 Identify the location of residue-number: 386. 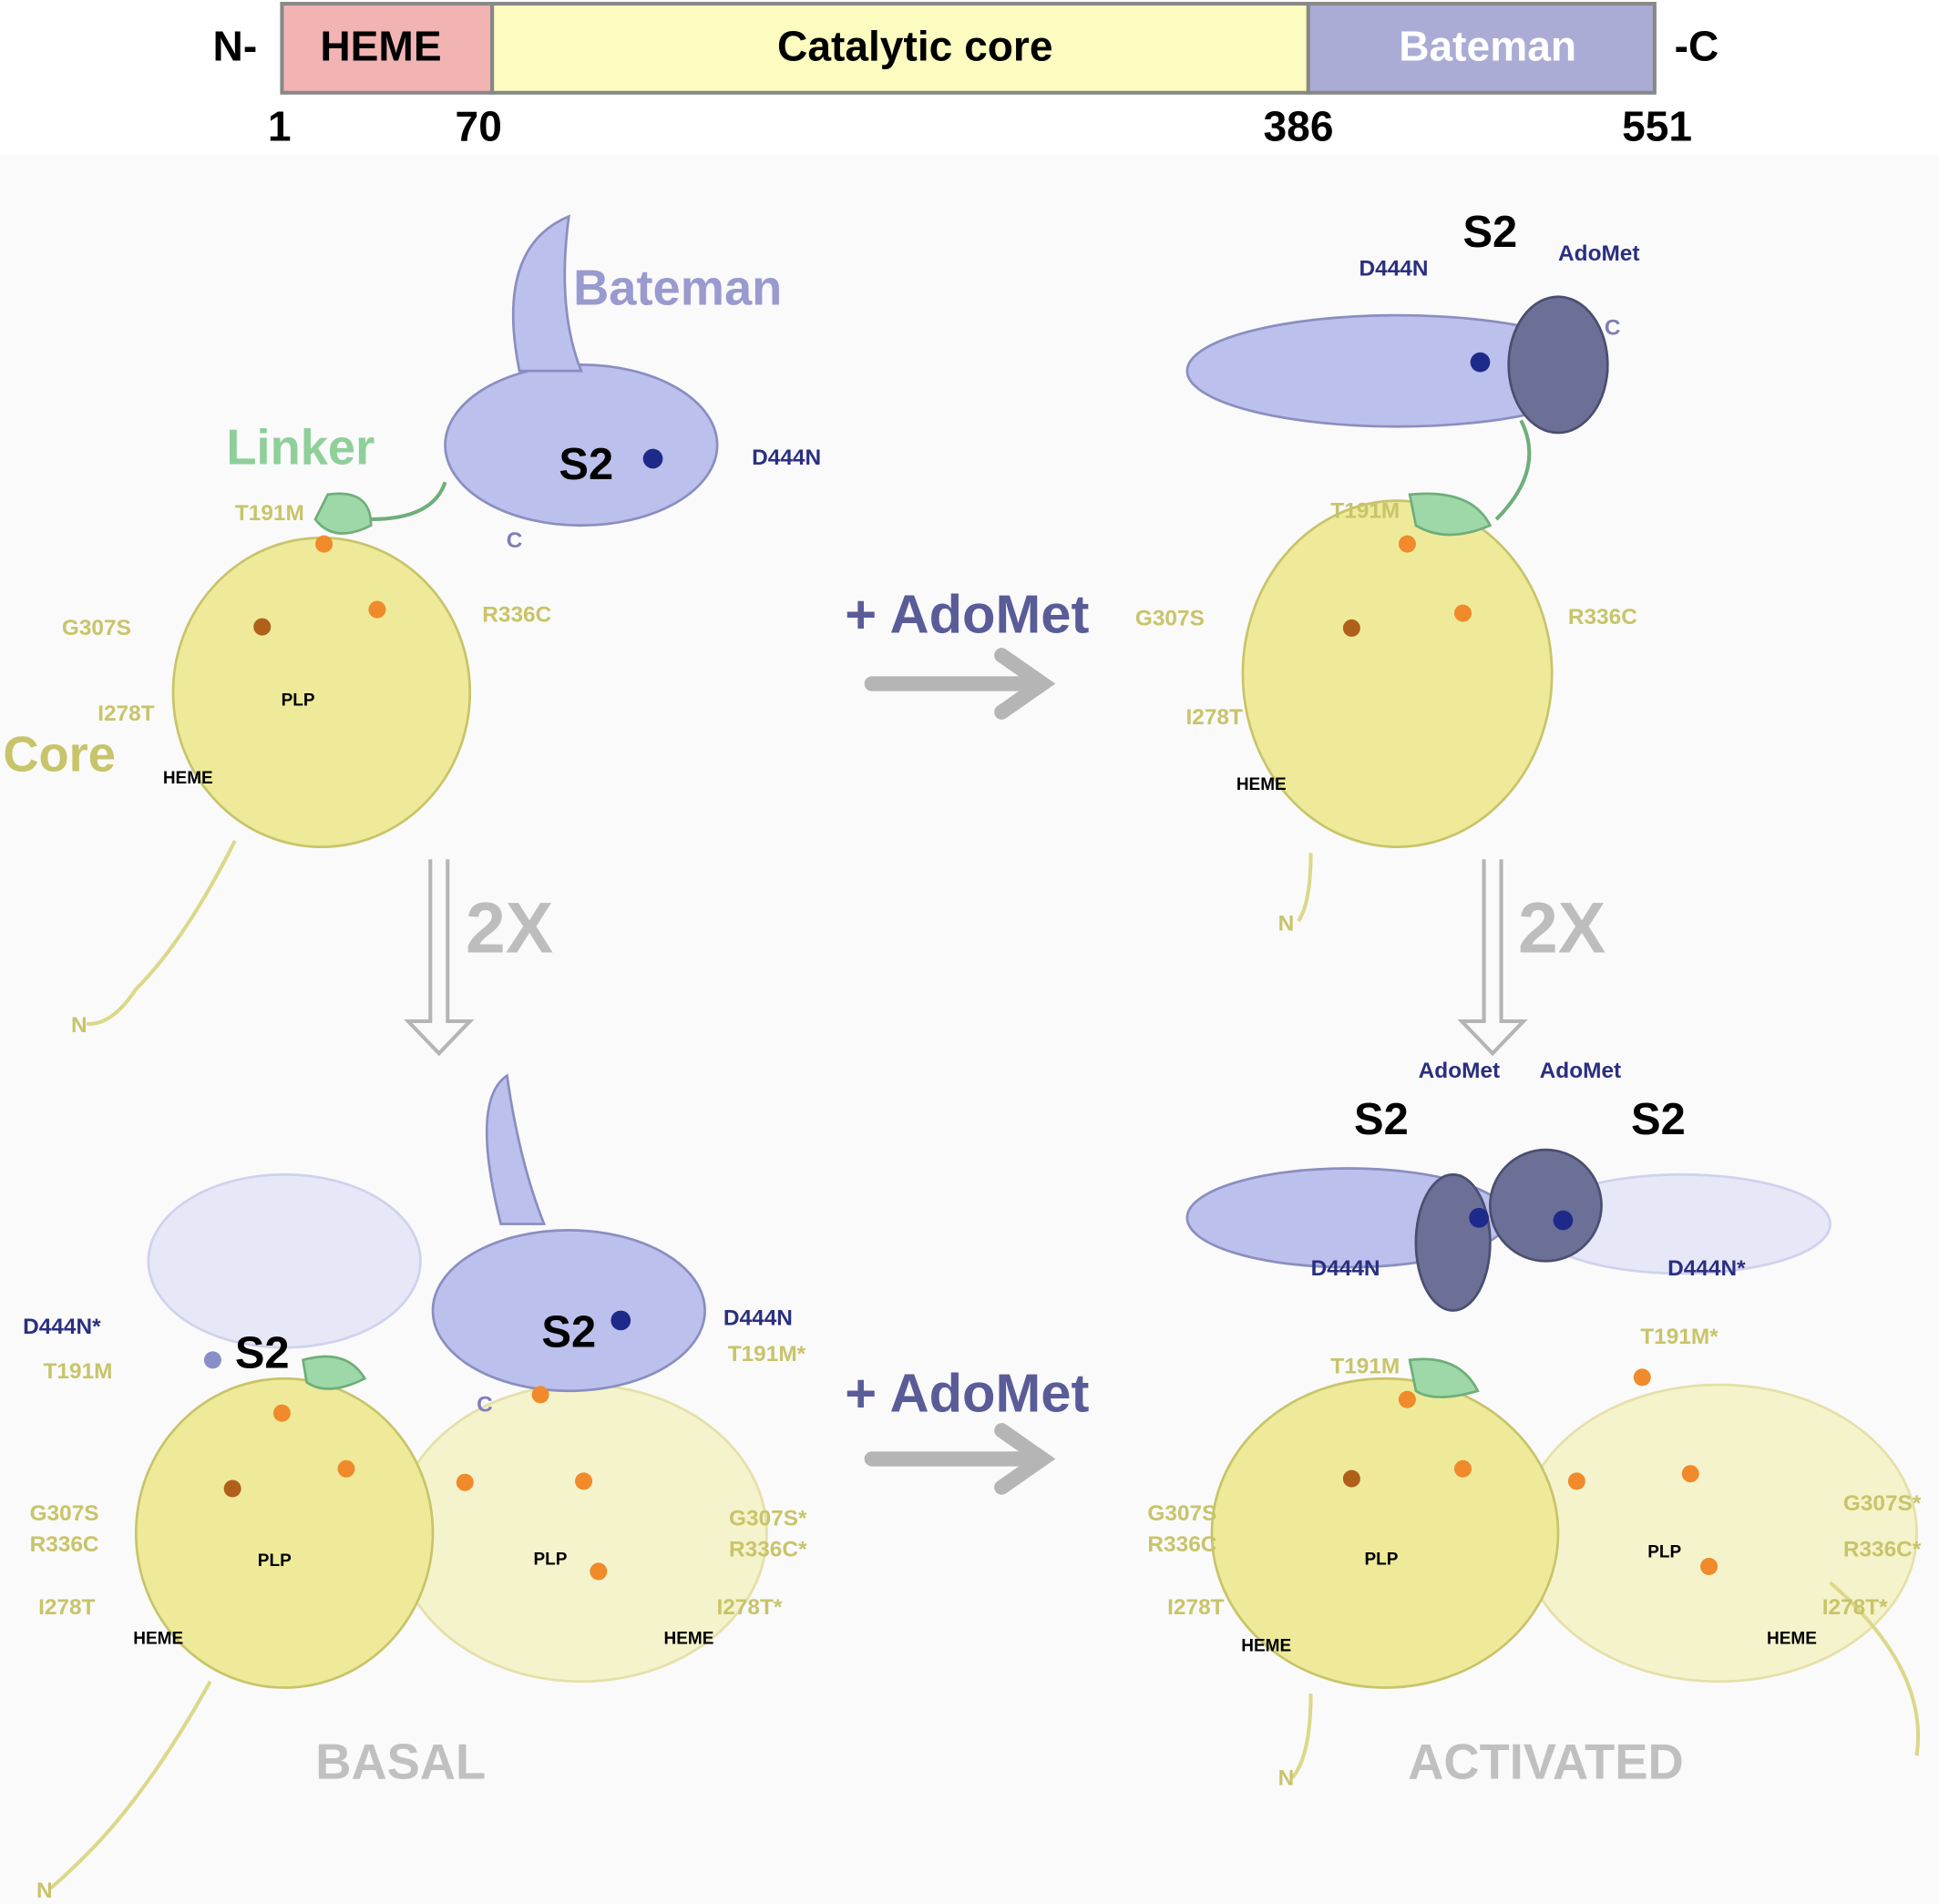
(1299, 127).